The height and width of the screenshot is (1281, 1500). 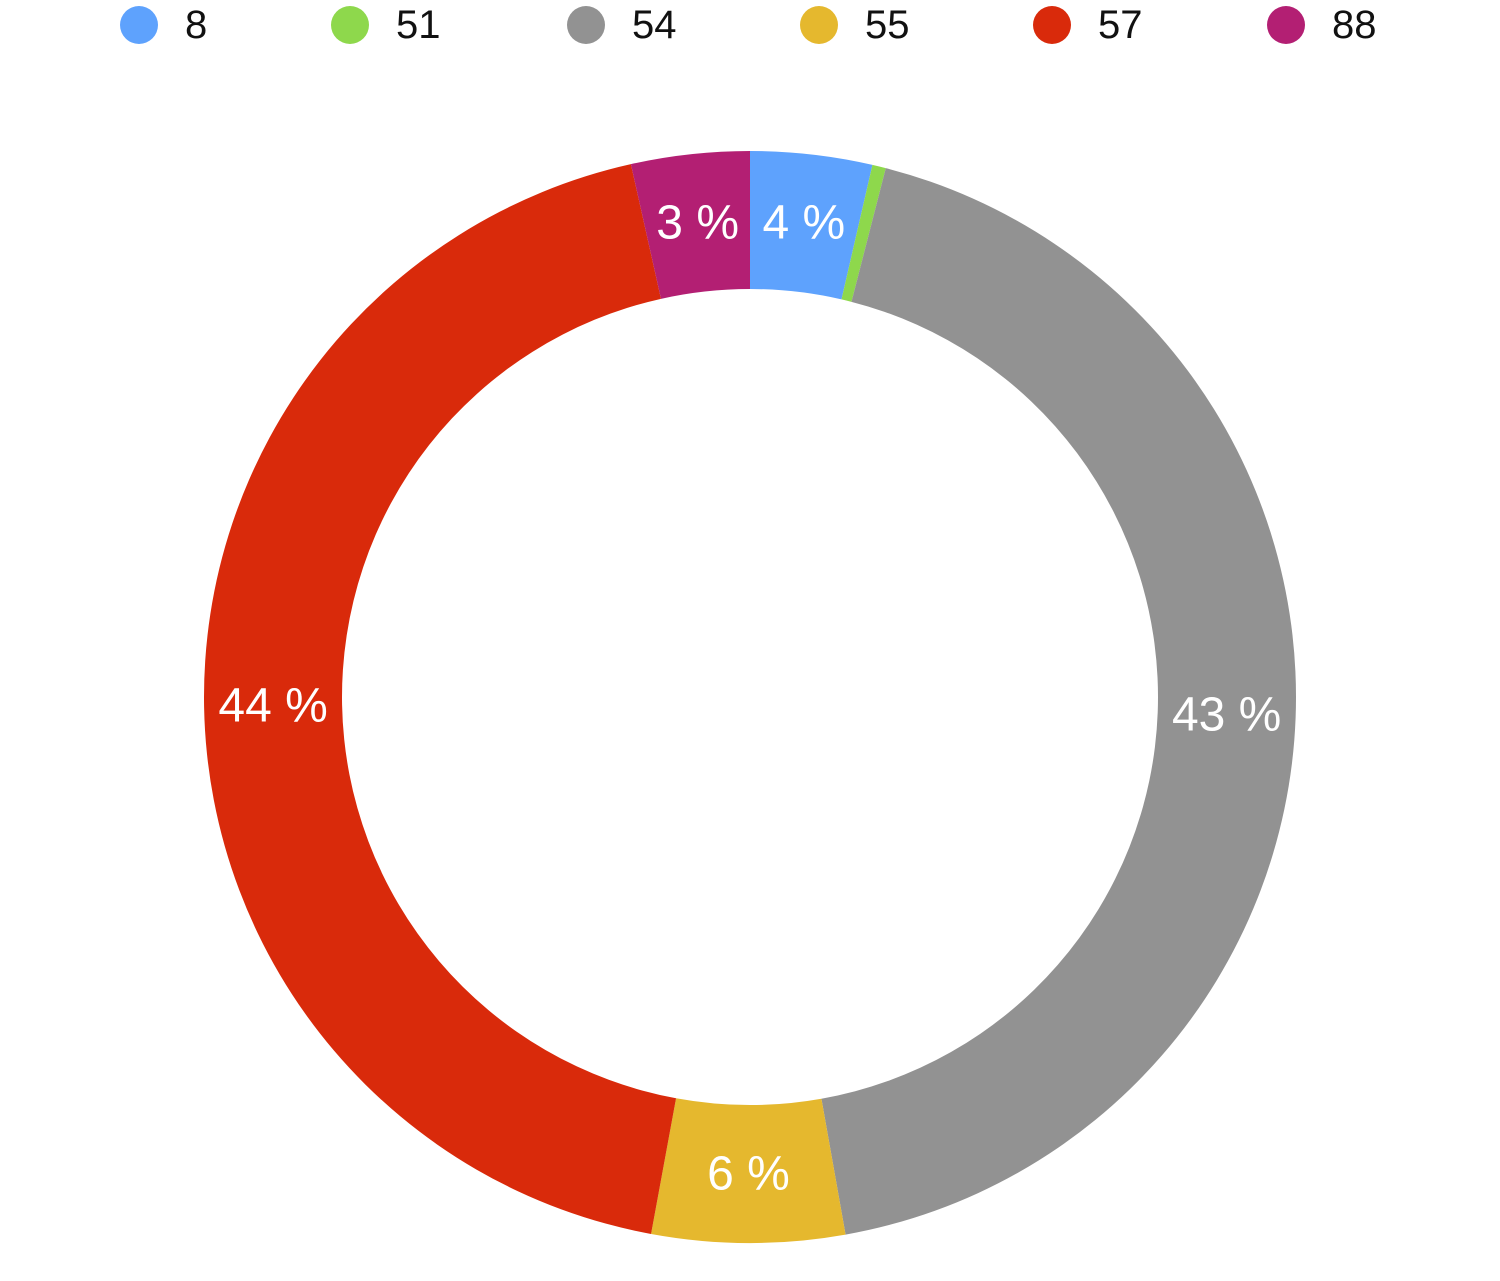 I want to click on legend-label-54: 54, so click(x=654, y=25).